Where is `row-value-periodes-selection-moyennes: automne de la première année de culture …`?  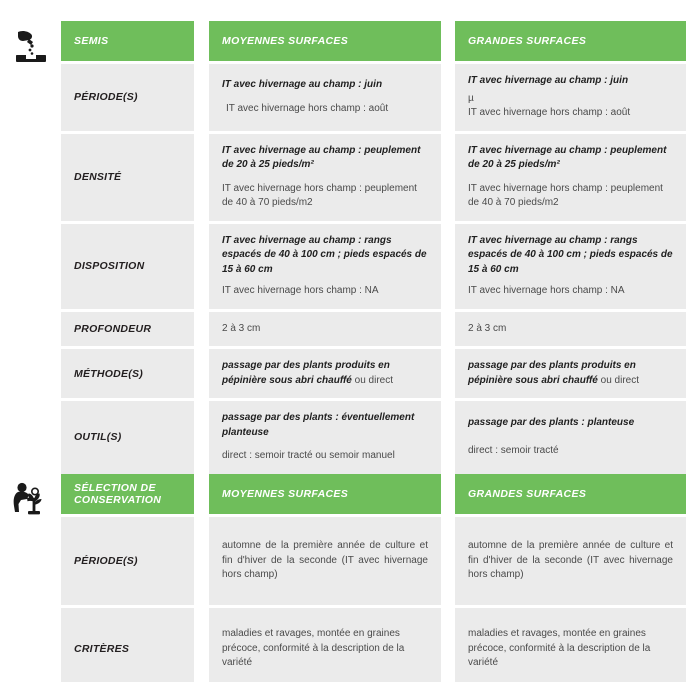 row-value-periodes-selection-moyennes: automne de la première année de culture … is located at coordinates (325, 561).